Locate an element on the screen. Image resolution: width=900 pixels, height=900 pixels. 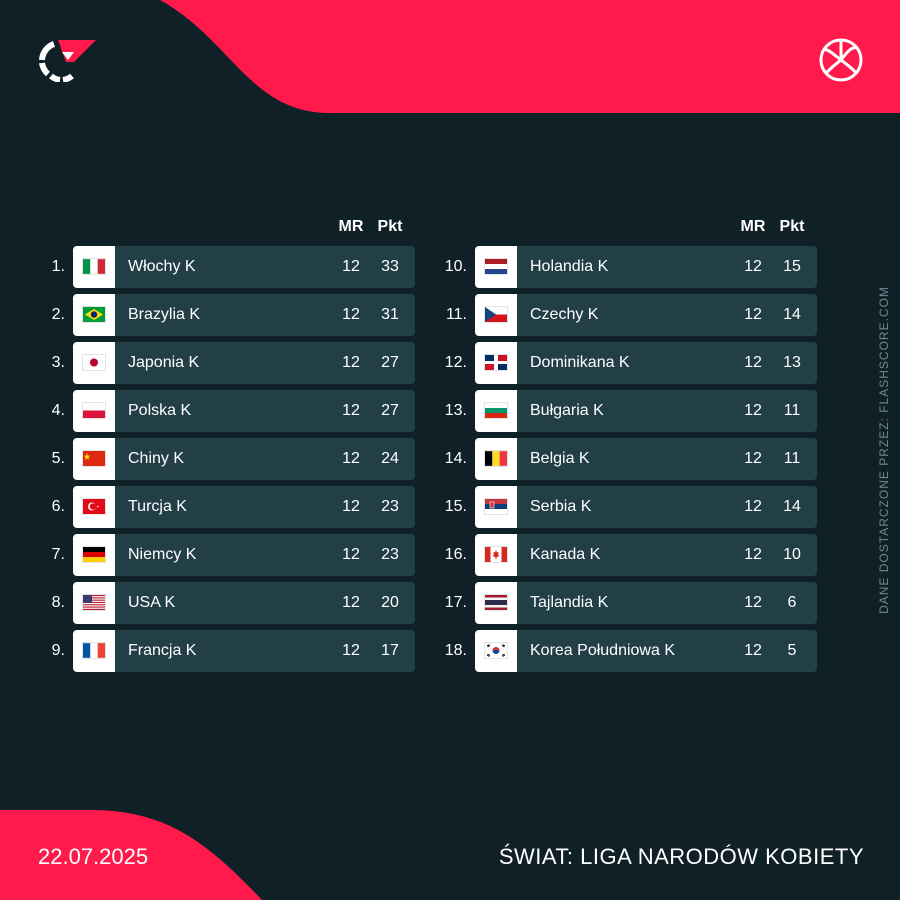
points: 24 is located at coordinates (390, 458).